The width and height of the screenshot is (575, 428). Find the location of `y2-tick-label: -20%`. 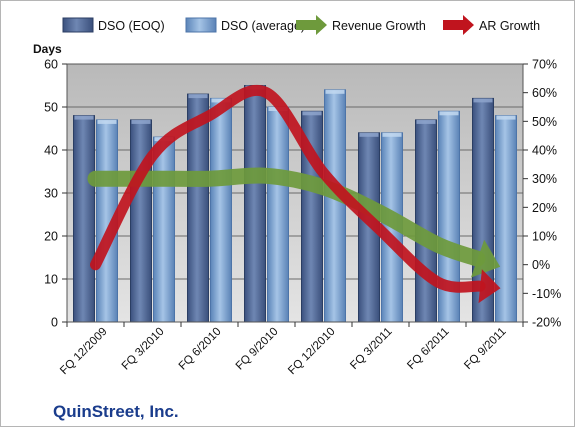

y2-tick-label: -20% is located at coordinates (546, 323).